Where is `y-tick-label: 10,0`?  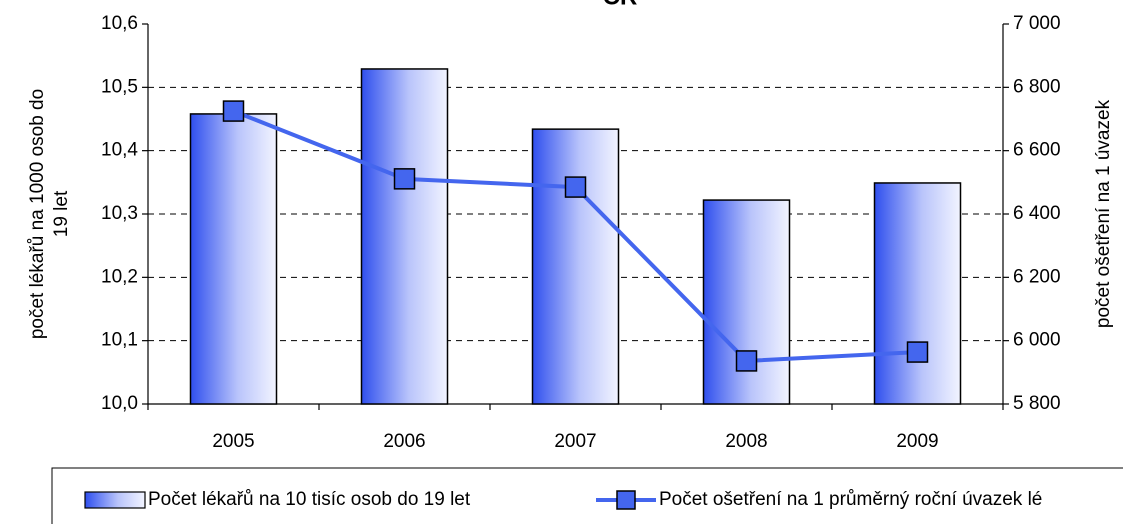 y-tick-label: 10,0 is located at coordinates (119, 403).